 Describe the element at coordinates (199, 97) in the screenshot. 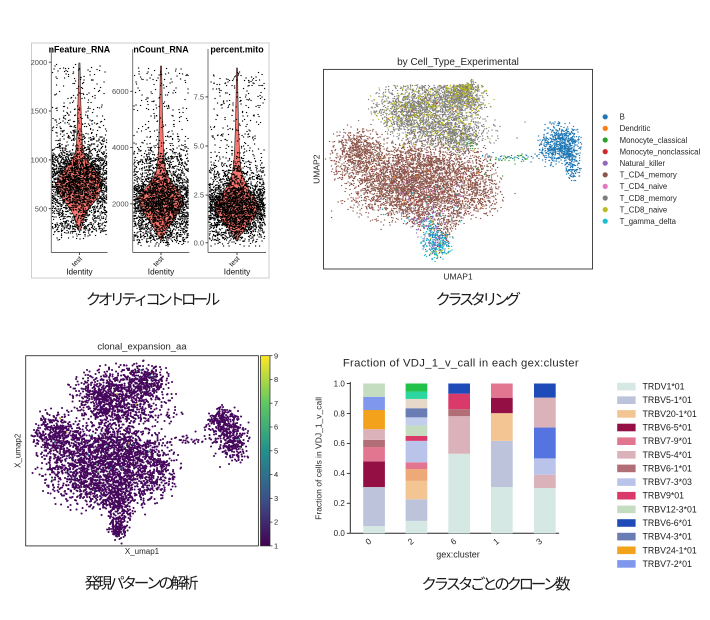

I see `svg-text: 7.5` at that location.